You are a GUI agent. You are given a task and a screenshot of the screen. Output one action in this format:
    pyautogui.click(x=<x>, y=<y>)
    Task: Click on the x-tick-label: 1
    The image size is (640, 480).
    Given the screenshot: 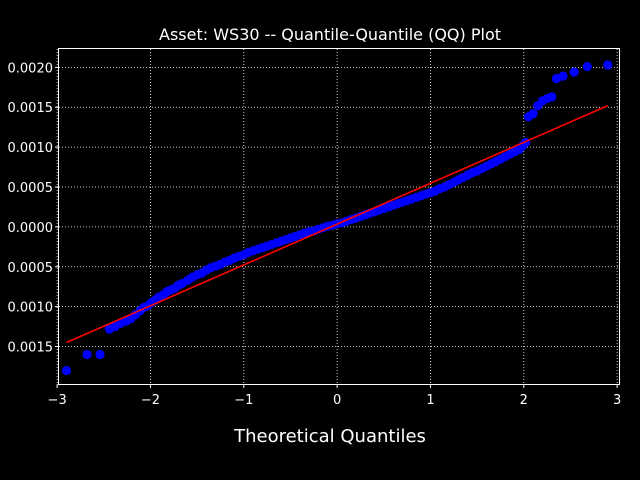 What is the action you would take?
    pyautogui.click(x=430, y=400)
    